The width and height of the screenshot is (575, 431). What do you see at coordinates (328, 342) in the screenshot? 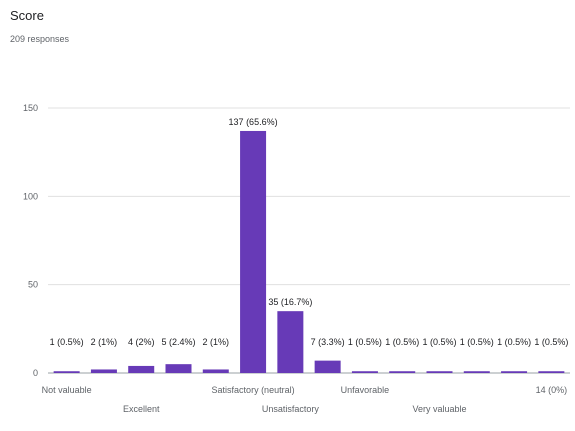
I see `data-label: 7 (3.3%)` at bounding box center [328, 342].